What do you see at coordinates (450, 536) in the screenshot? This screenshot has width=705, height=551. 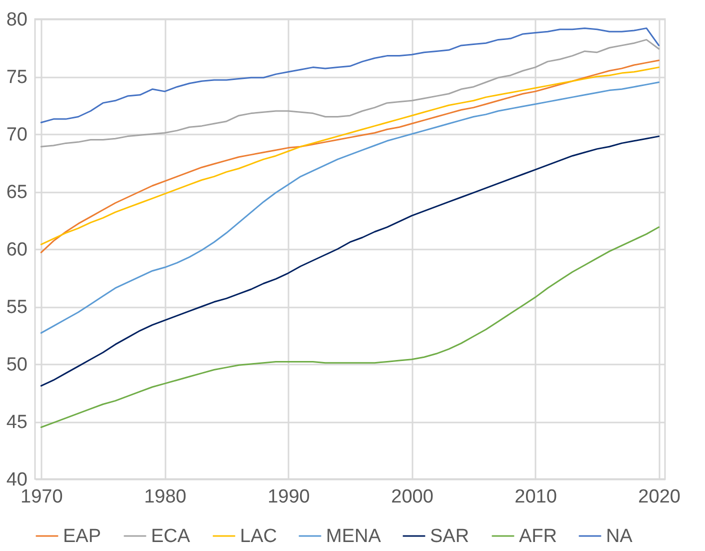 I see `legend-label: SAR` at bounding box center [450, 536].